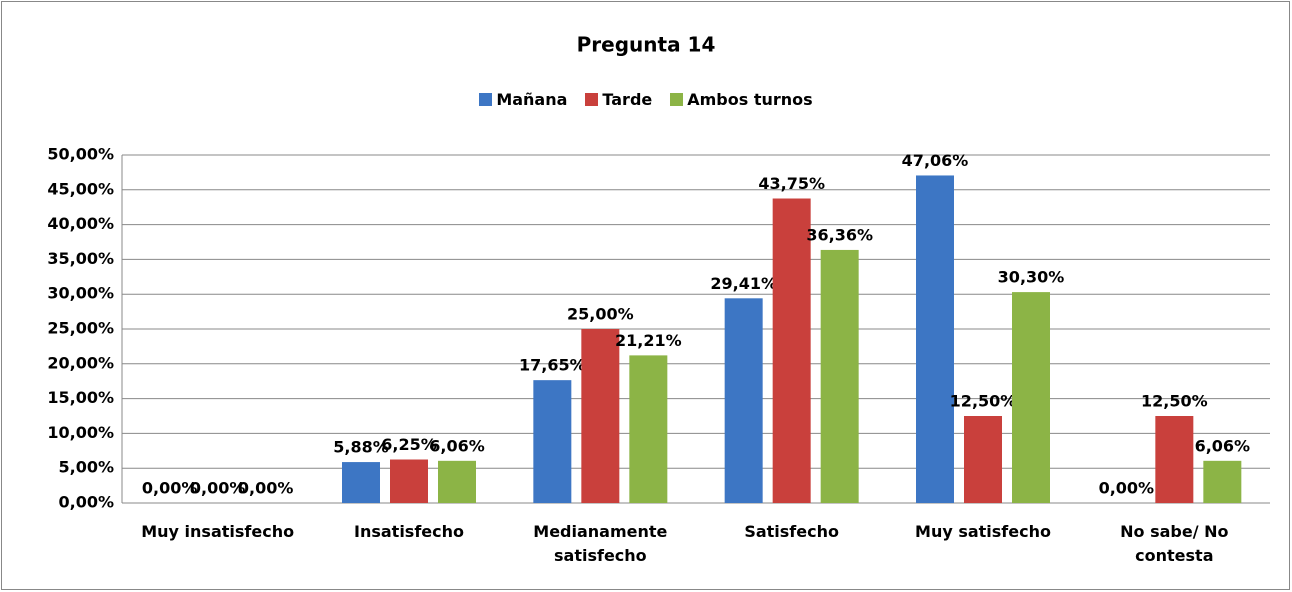 Image resolution: width=1292 pixels, height=592 pixels. What do you see at coordinates (600, 543) in the screenshot?
I see `x-tick-label: Medianamente satisfecho` at bounding box center [600, 543].